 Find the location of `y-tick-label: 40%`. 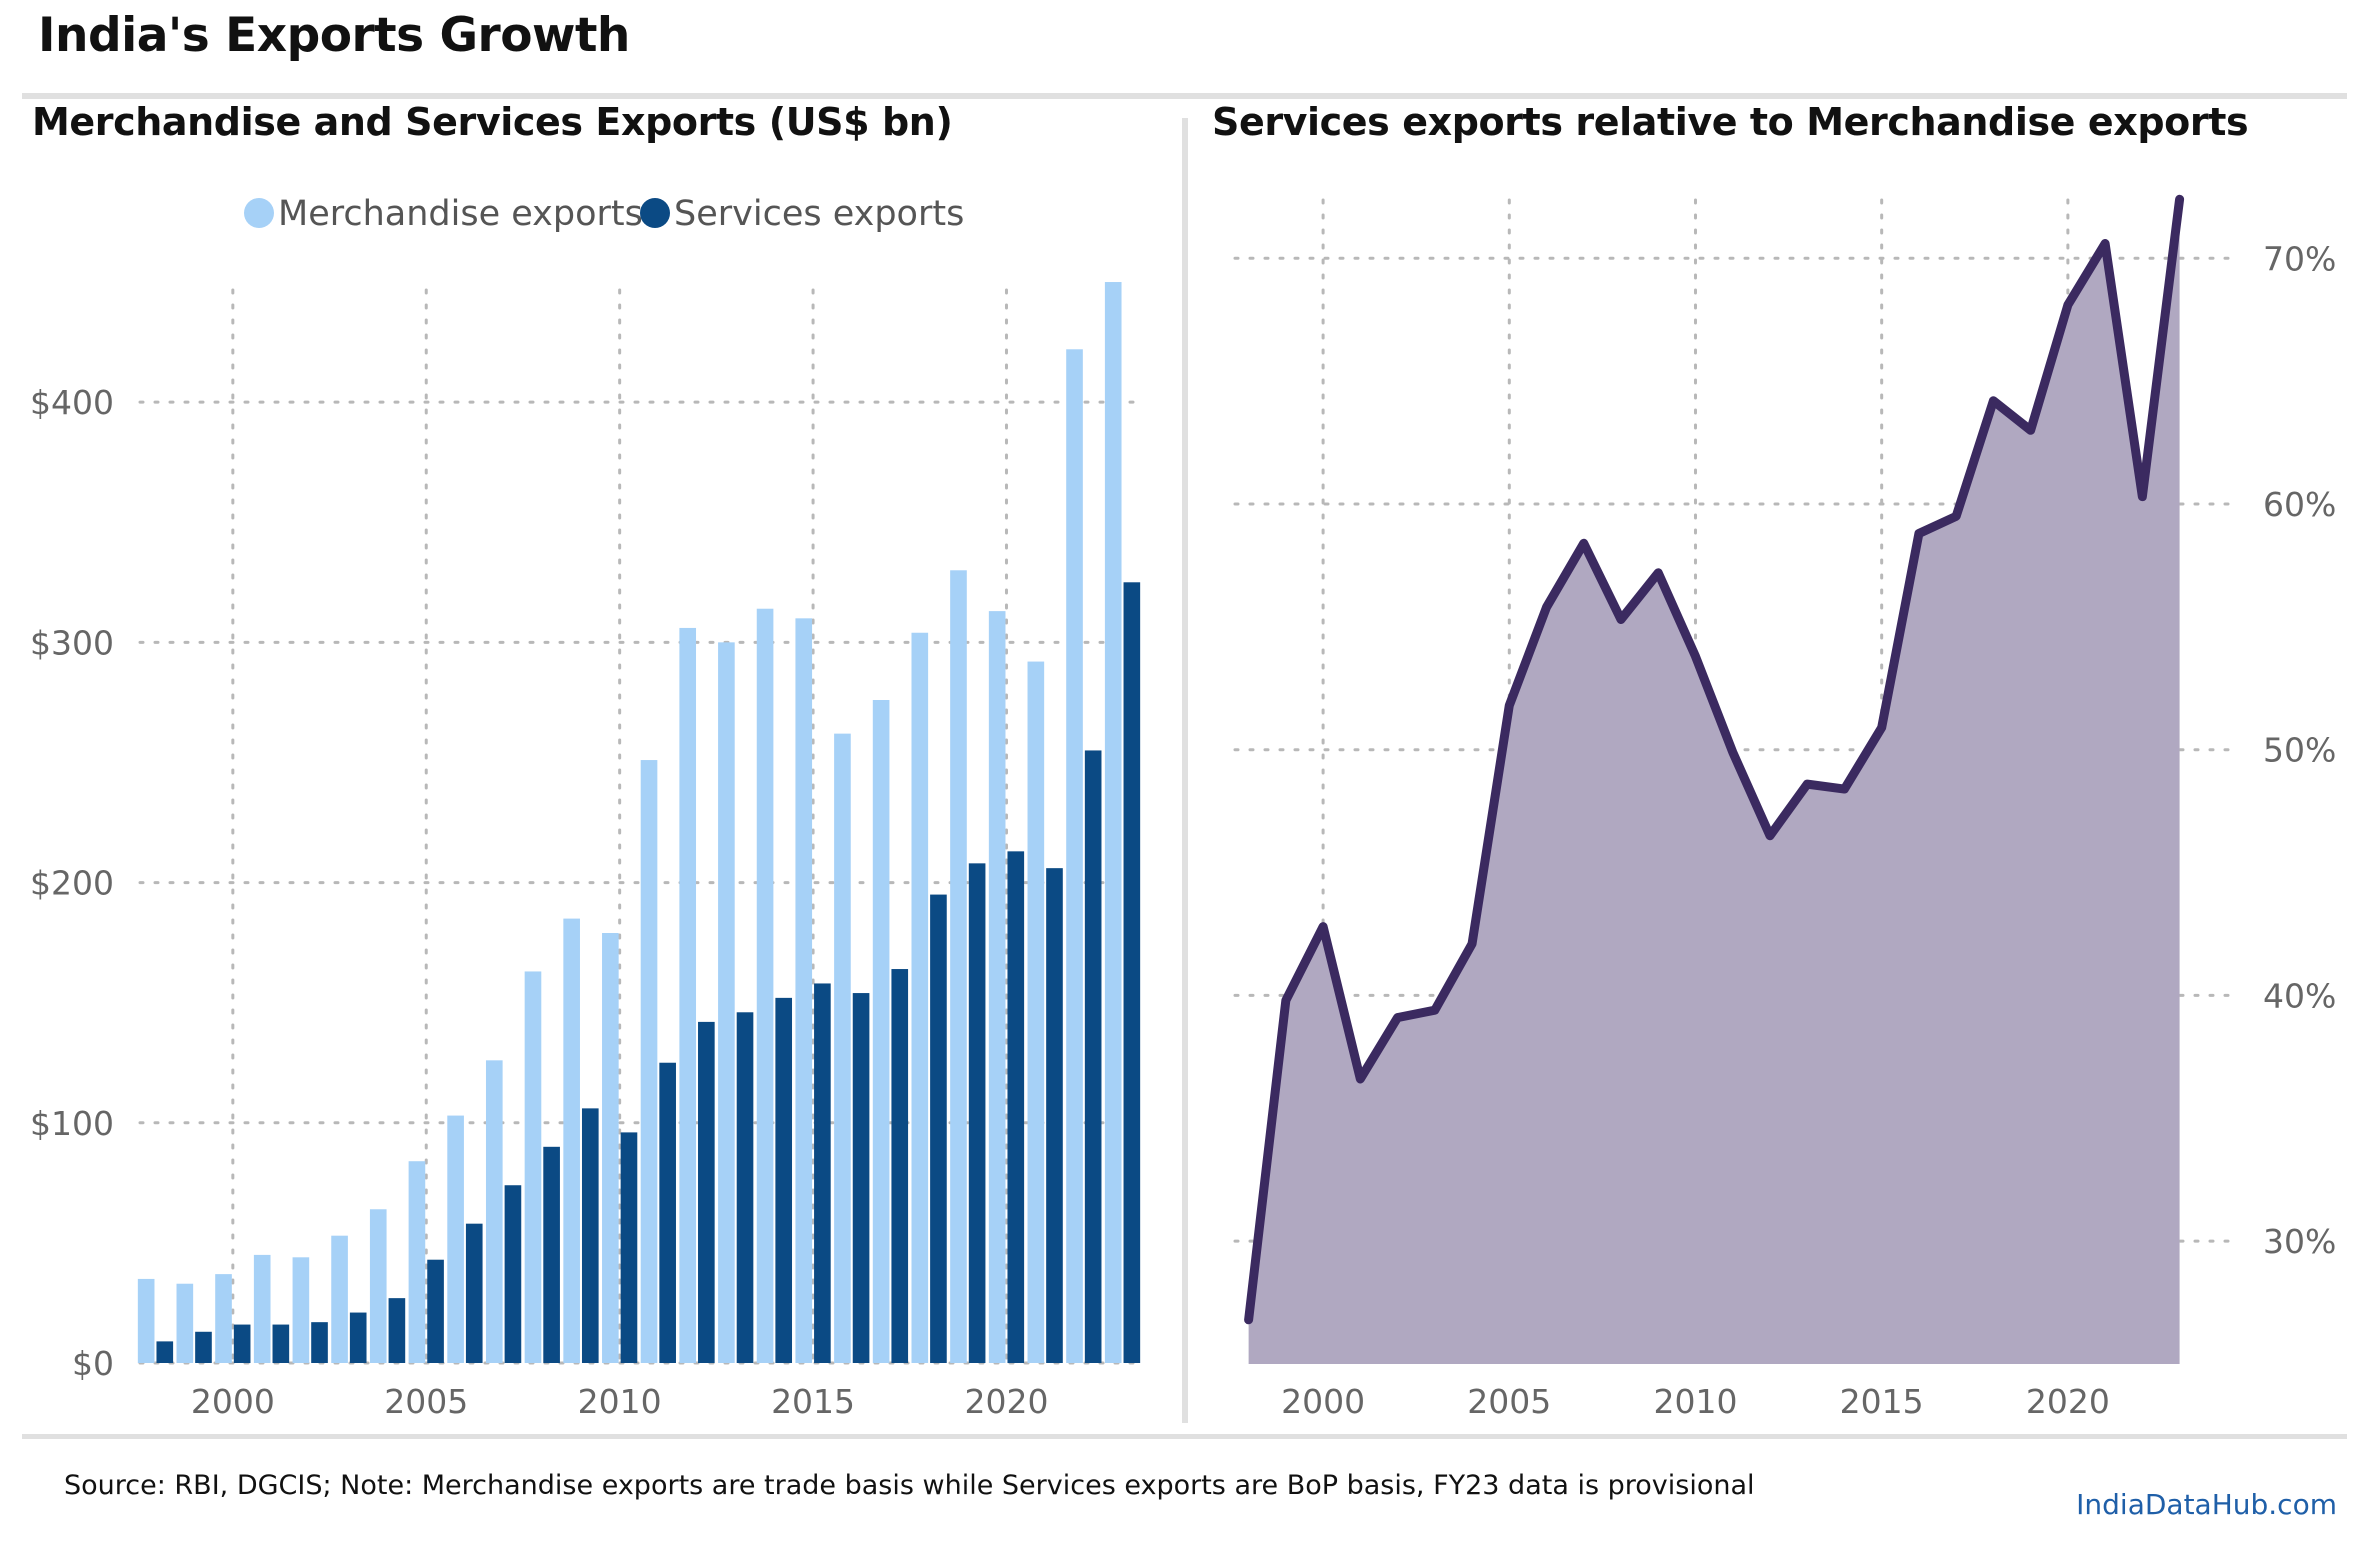

y-tick-label: 40% is located at coordinates (2299, 995).